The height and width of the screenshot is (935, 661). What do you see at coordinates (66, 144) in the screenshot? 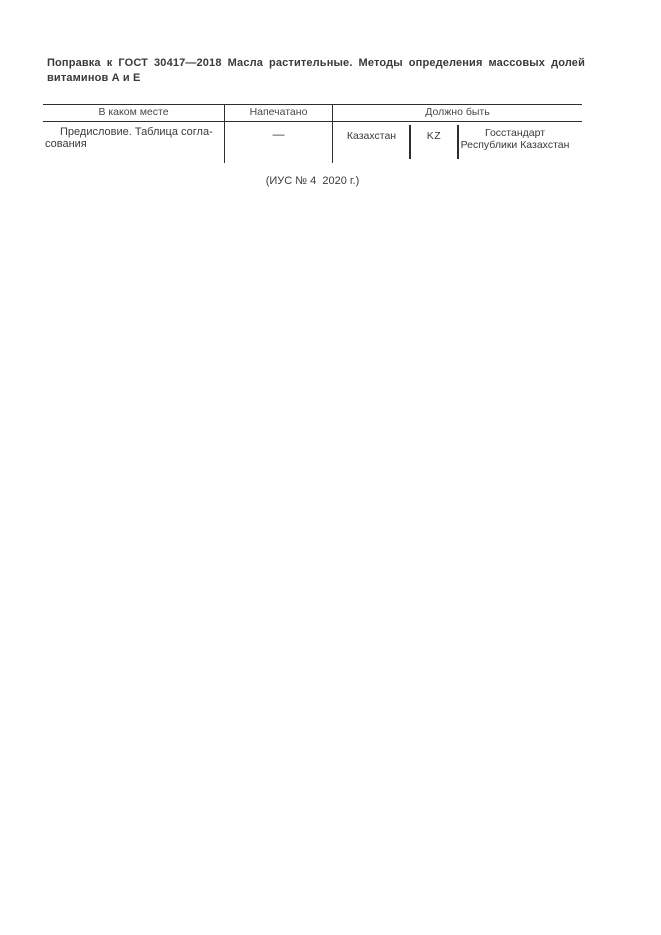
I see `cell-location-line2: сования` at bounding box center [66, 144].